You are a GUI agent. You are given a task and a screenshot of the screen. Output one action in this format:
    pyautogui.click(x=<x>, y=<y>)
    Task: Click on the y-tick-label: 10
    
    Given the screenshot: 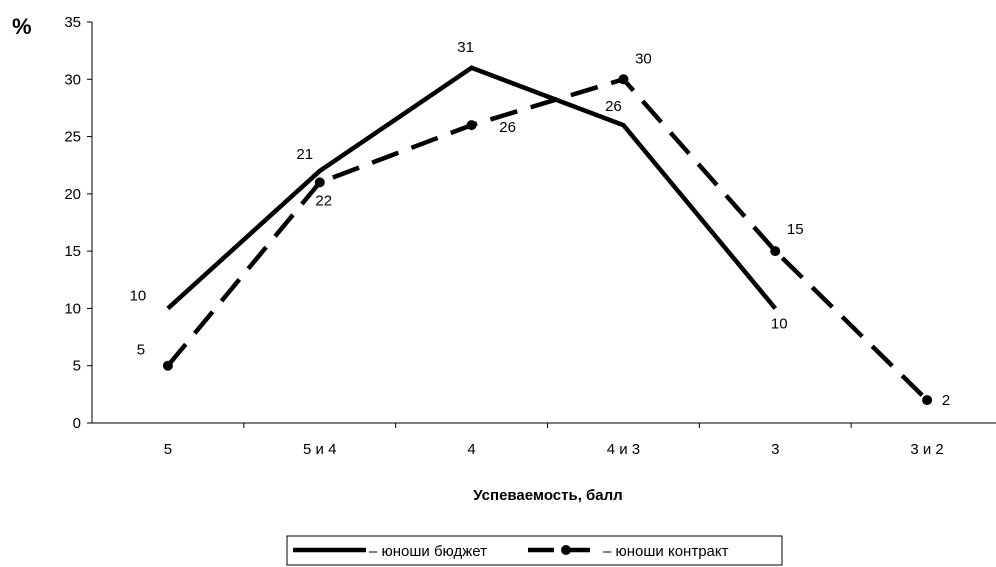 What is the action you would take?
    pyautogui.click(x=72, y=308)
    